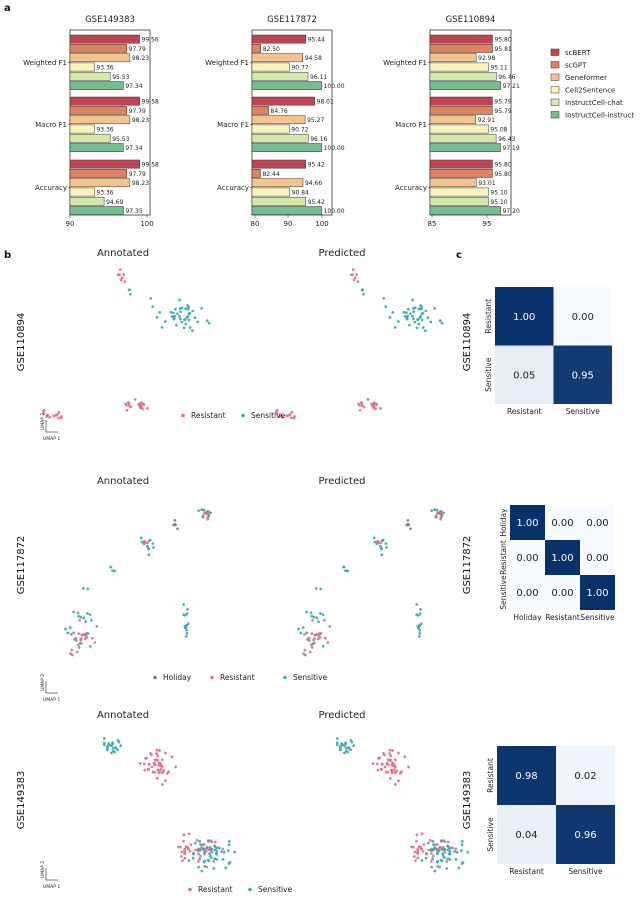 The height and width of the screenshot is (901, 640). What do you see at coordinates (133, 211) in the screenshot?
I see `bar-value-label: 97.35` at bounding box center [133, 211].